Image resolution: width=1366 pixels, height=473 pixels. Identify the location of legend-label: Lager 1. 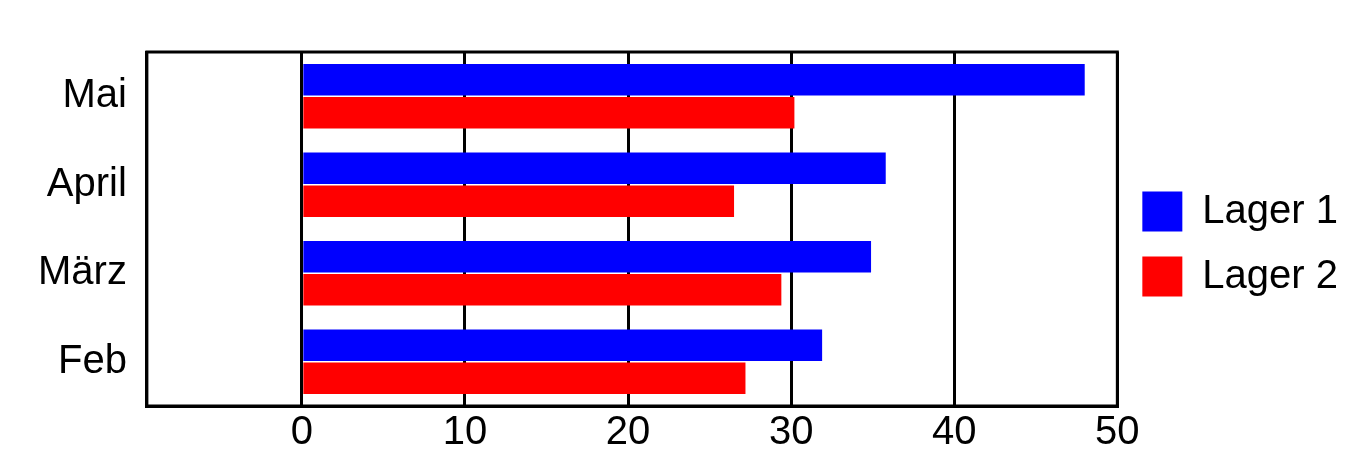
(1270, 208).